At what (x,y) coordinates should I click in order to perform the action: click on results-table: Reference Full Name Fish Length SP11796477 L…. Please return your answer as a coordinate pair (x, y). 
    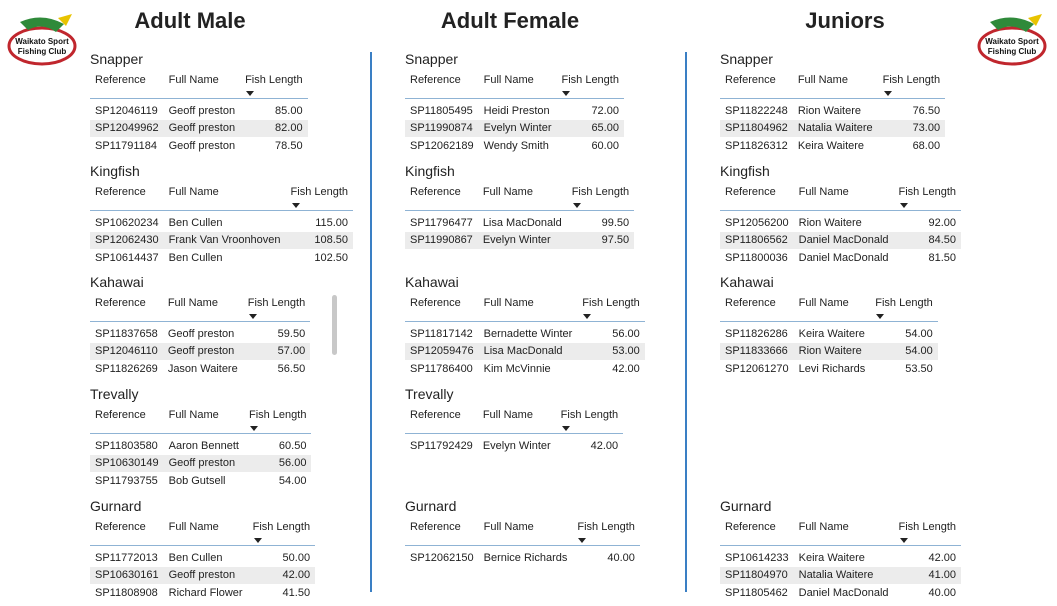
    Looking at the image, I should click on (520, 216).